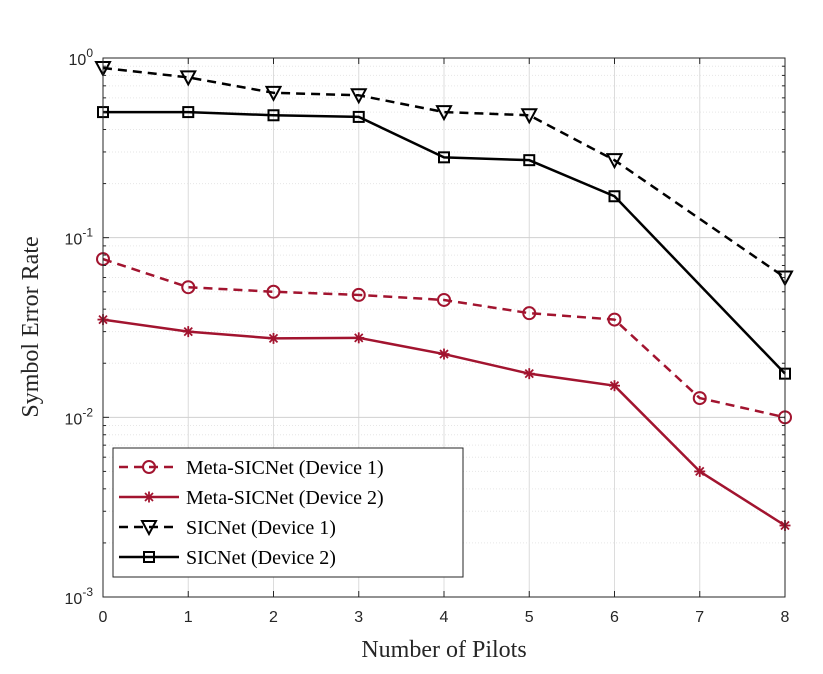 The width and height of the screenshot is (823, 674). What do you see at coordinates (261, 528) in the screenshot?
I see `legend-label: SICNet (Device 1)` at bounding box center [261, 528].